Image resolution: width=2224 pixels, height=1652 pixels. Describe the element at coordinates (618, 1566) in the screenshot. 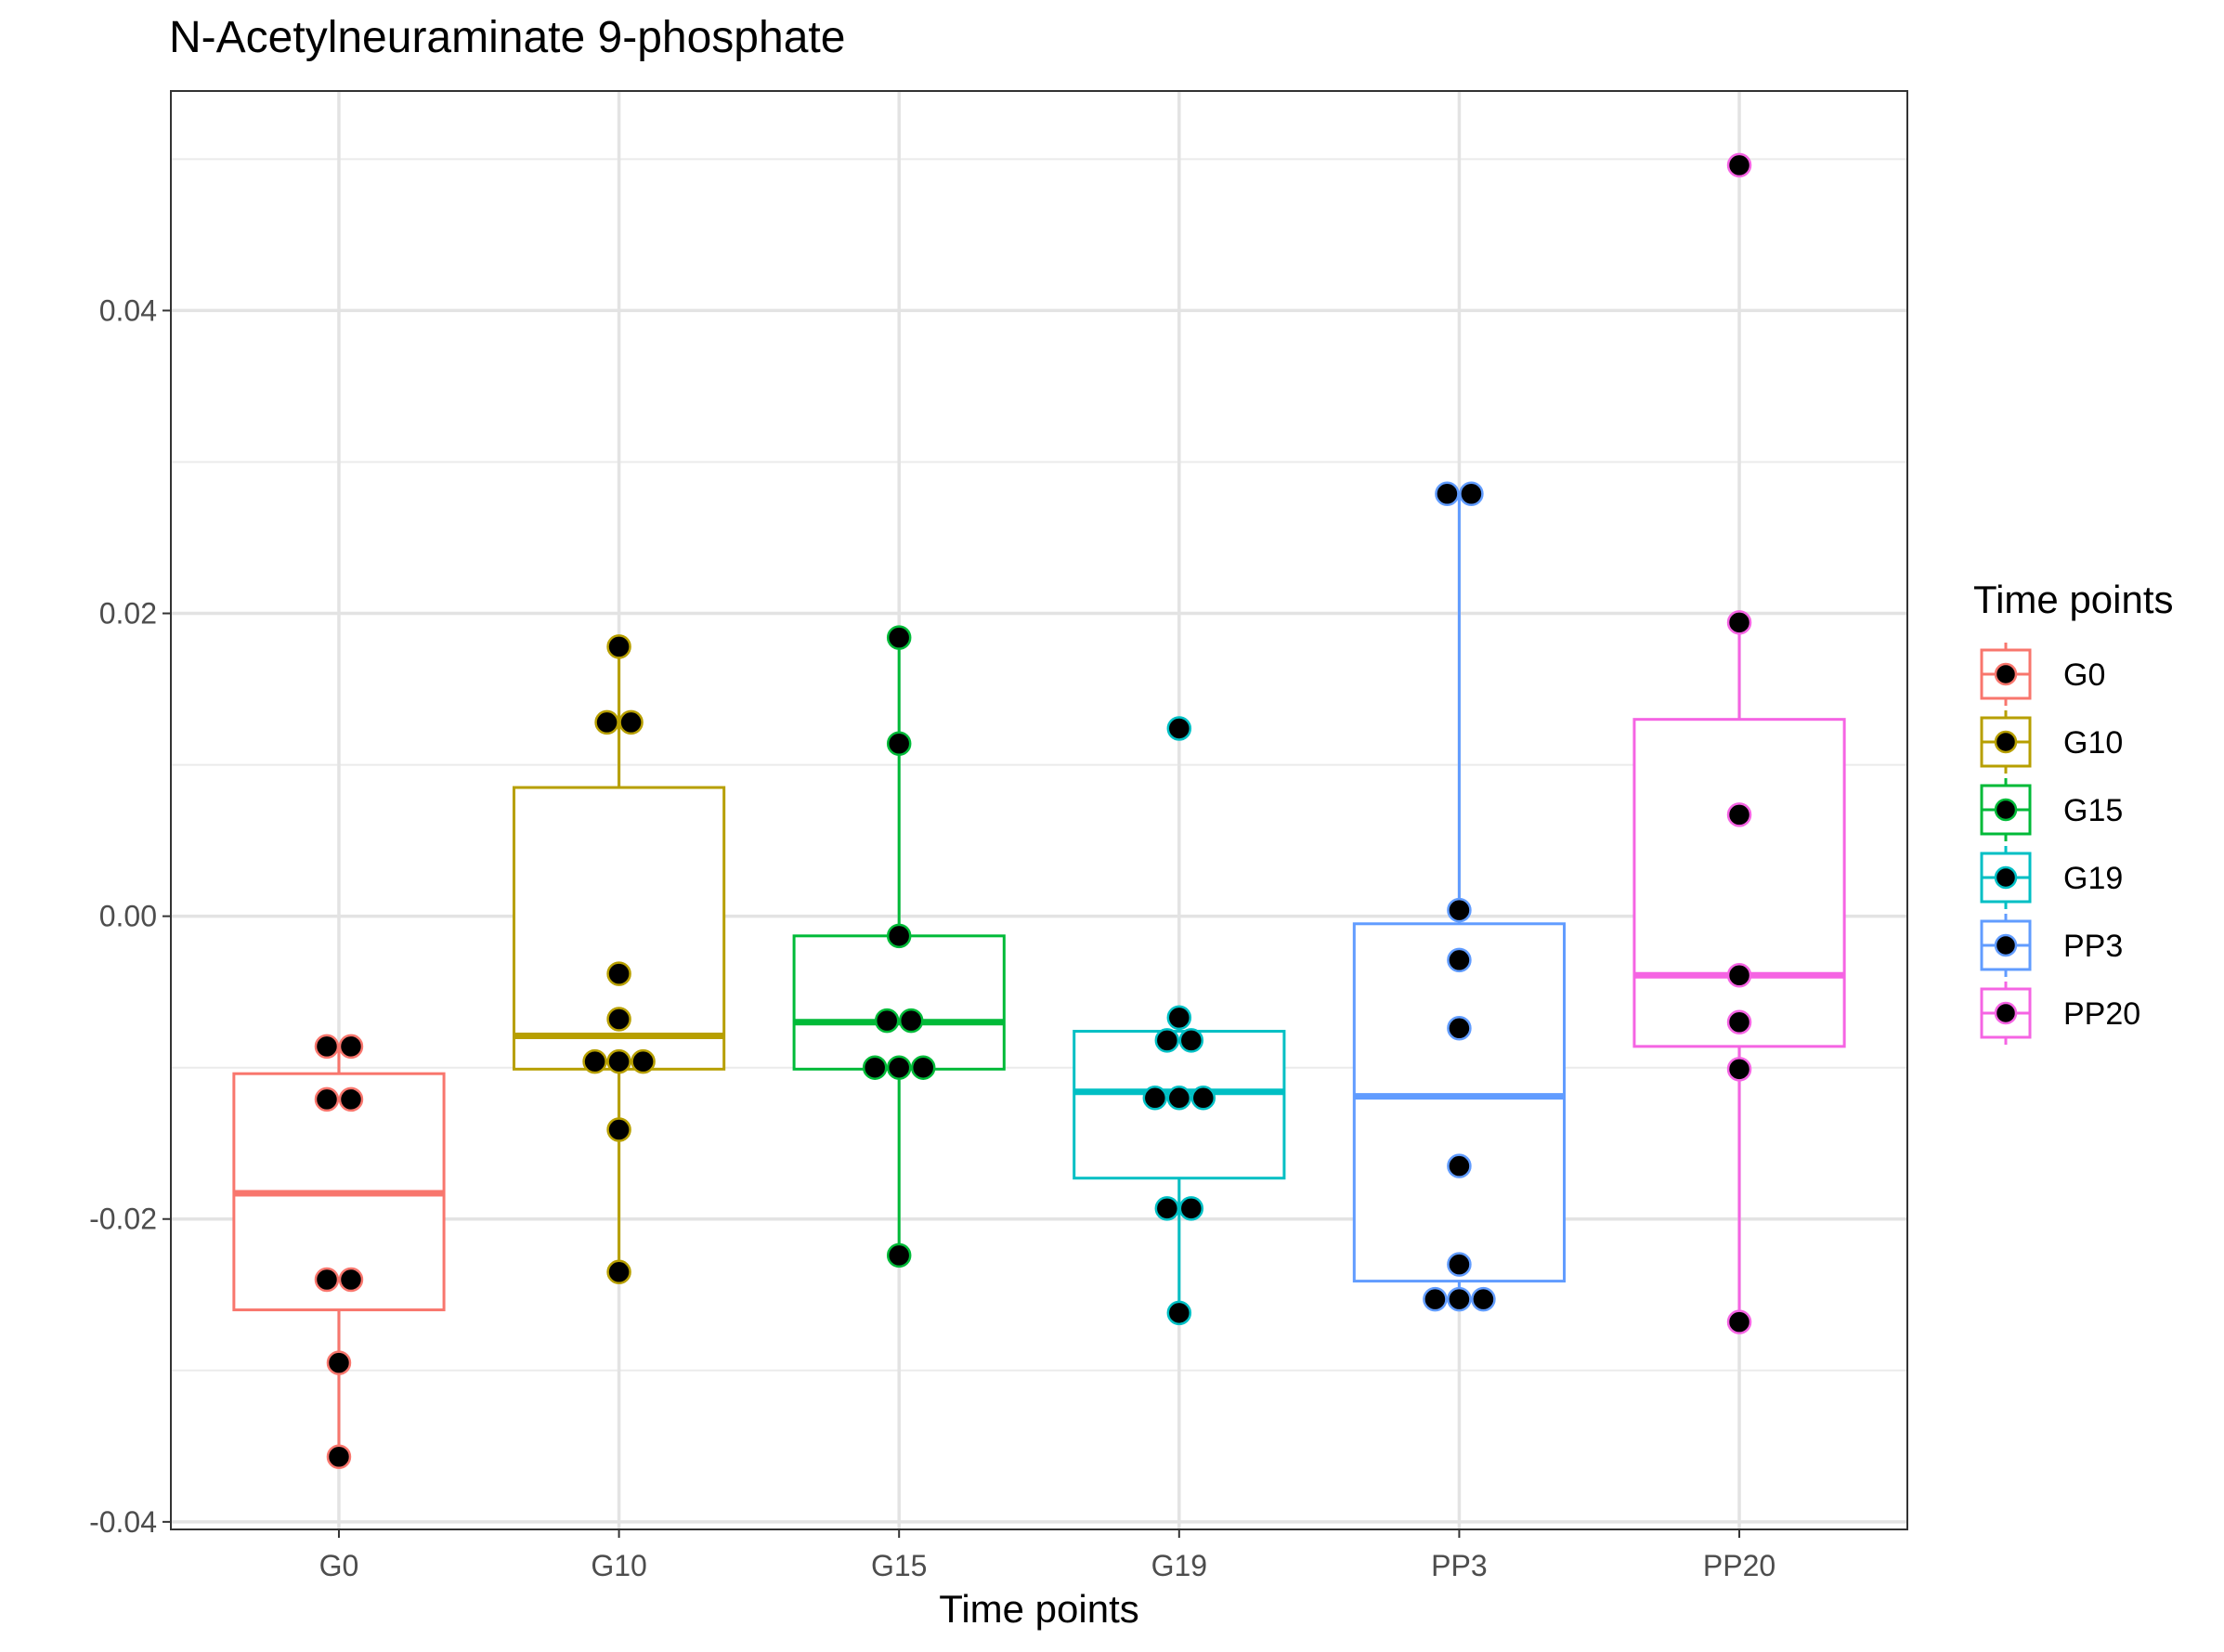

I see `x-tick-label: G10` at that location.